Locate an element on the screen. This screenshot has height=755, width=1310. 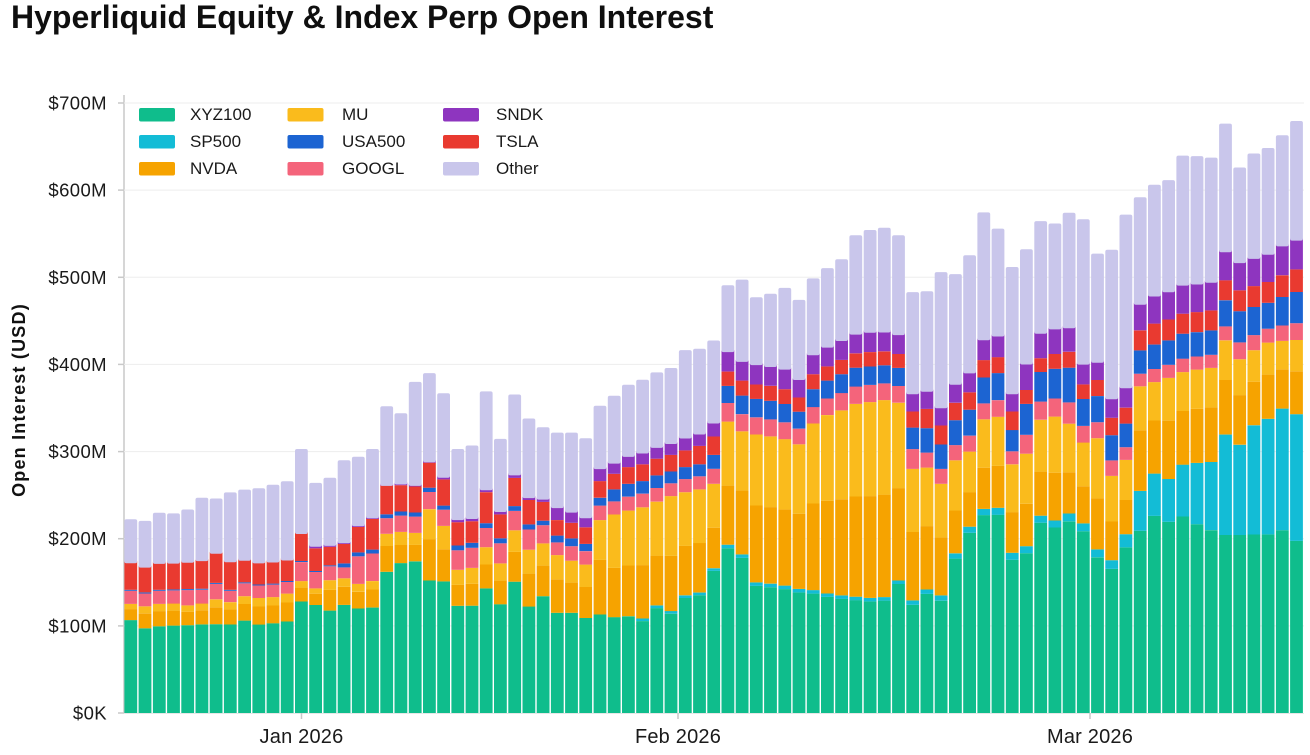
svg-text: Other is located at coordinates (517, 168).